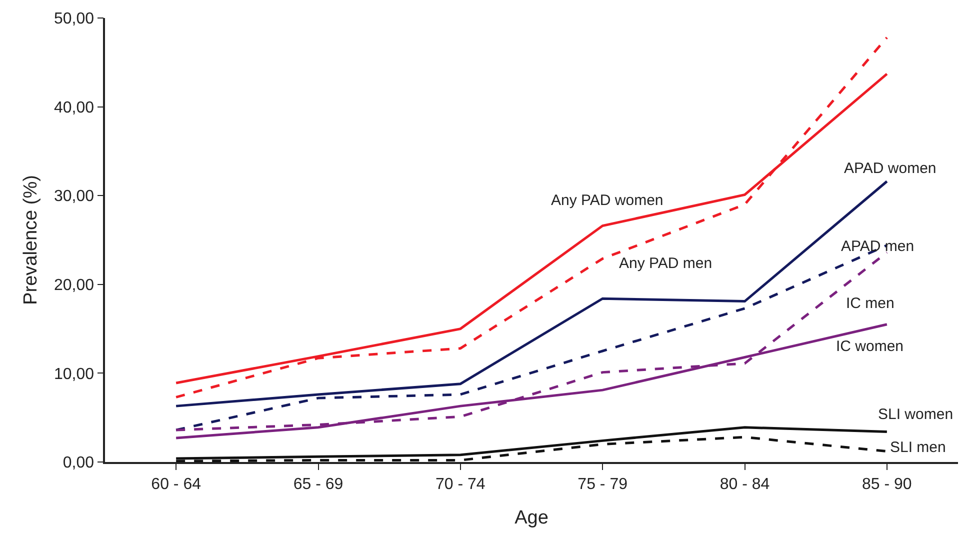 This screenshot has height=549, width=973. I want to click on y-tick-label: 20,00, so click(74, 285).